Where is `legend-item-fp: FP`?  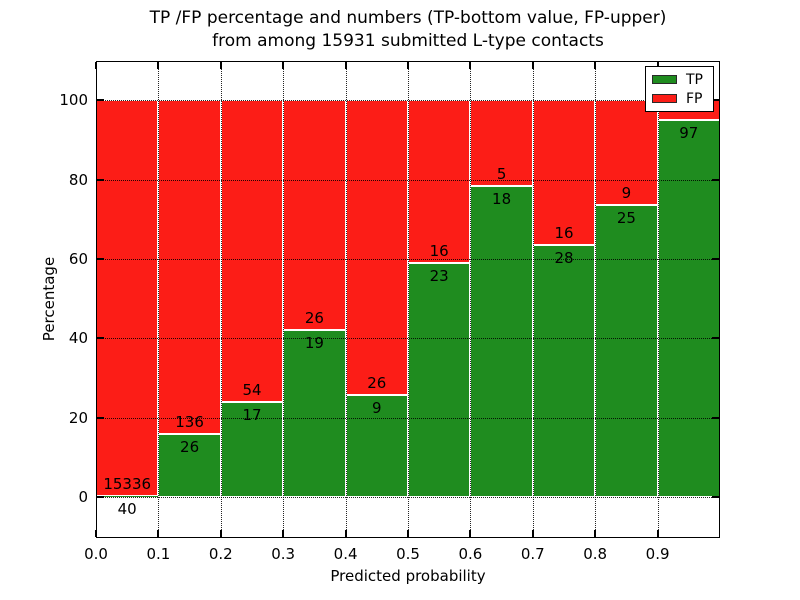 legend-item-fp: FP is located at coordinates (682, 99).